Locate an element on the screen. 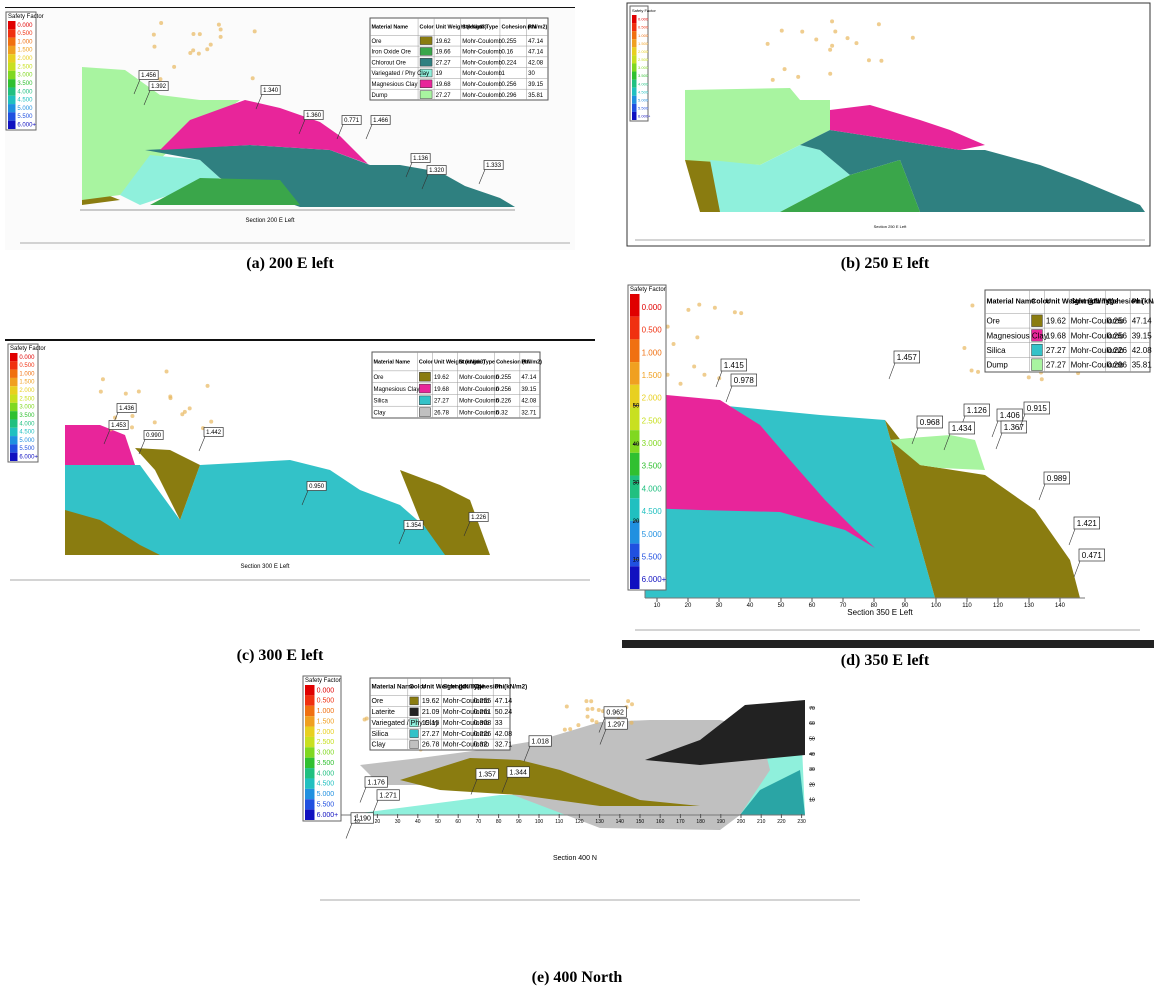 The height and width of the screenshot is (991, 1154). table-cell: Magnesious Clay is located at coordinates (395, 85).